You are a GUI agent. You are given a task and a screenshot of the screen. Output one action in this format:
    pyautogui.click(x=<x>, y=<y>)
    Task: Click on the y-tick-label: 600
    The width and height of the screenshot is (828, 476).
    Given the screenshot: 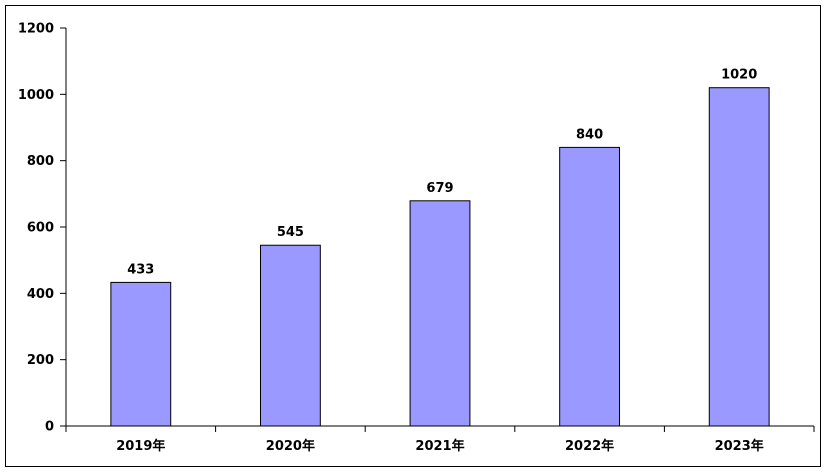 What is the action you would take?
    pyautogui.click(x=40, y=228)
    